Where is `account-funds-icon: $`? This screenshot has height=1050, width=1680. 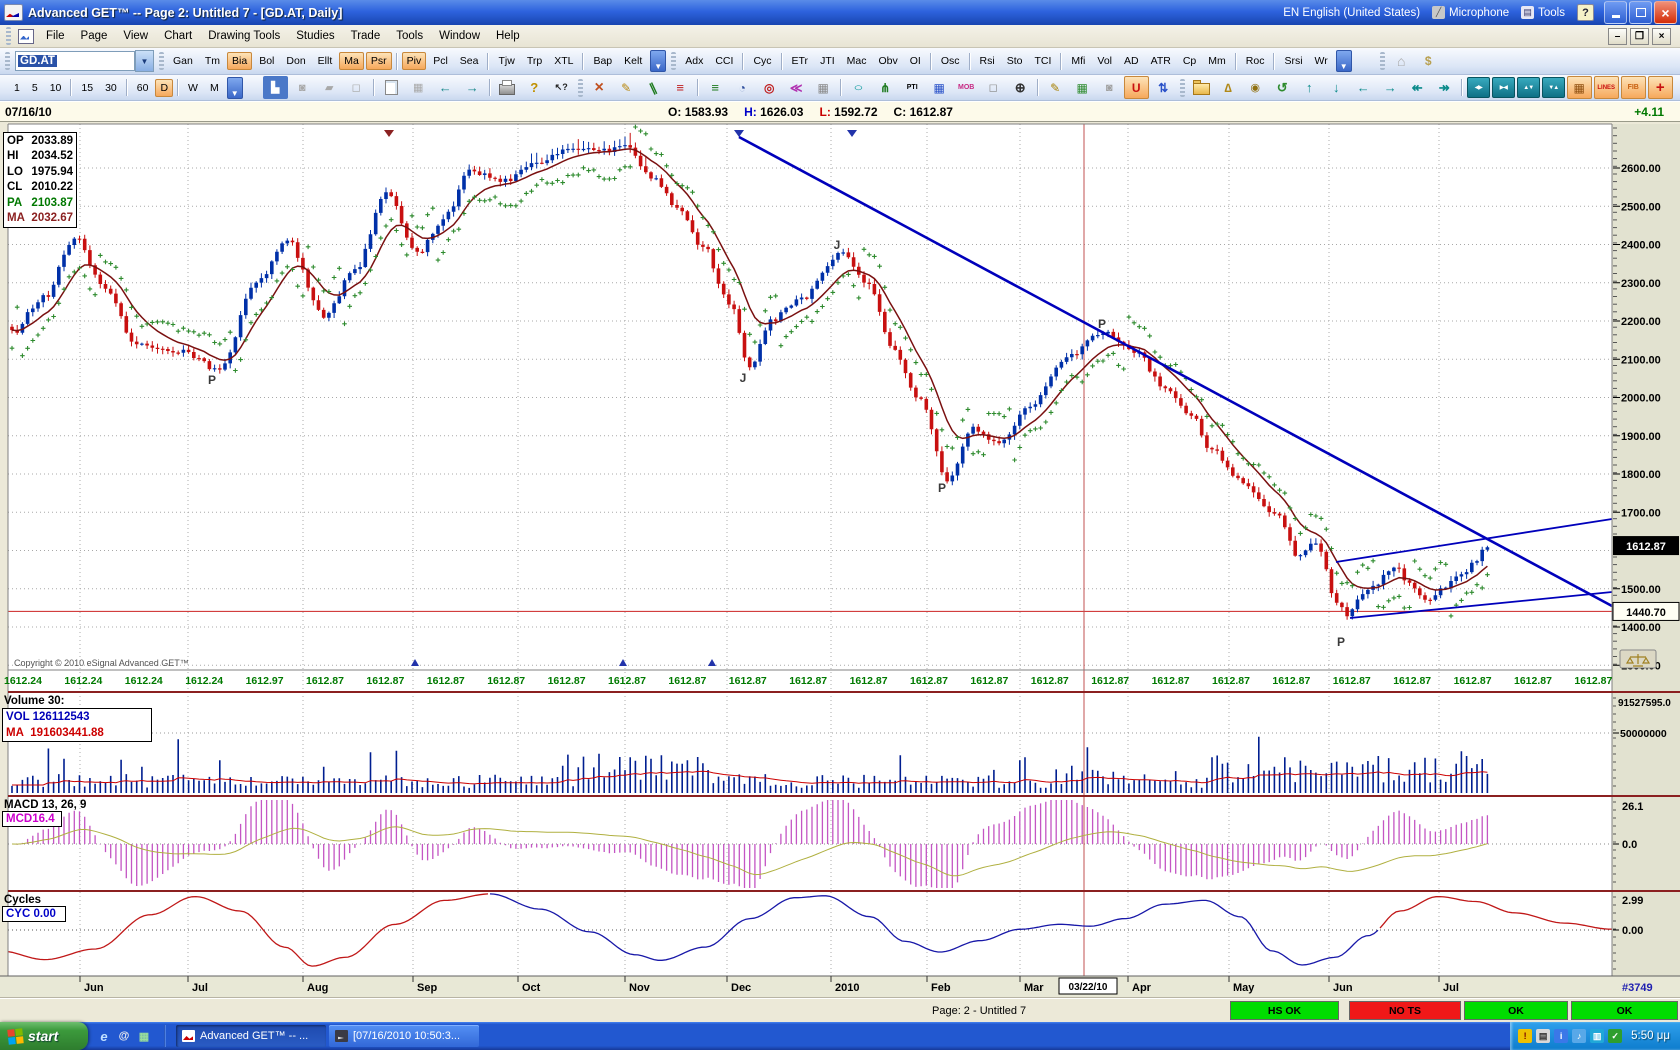 account-funds-icon: $ is located at coordinates (1428, 61).